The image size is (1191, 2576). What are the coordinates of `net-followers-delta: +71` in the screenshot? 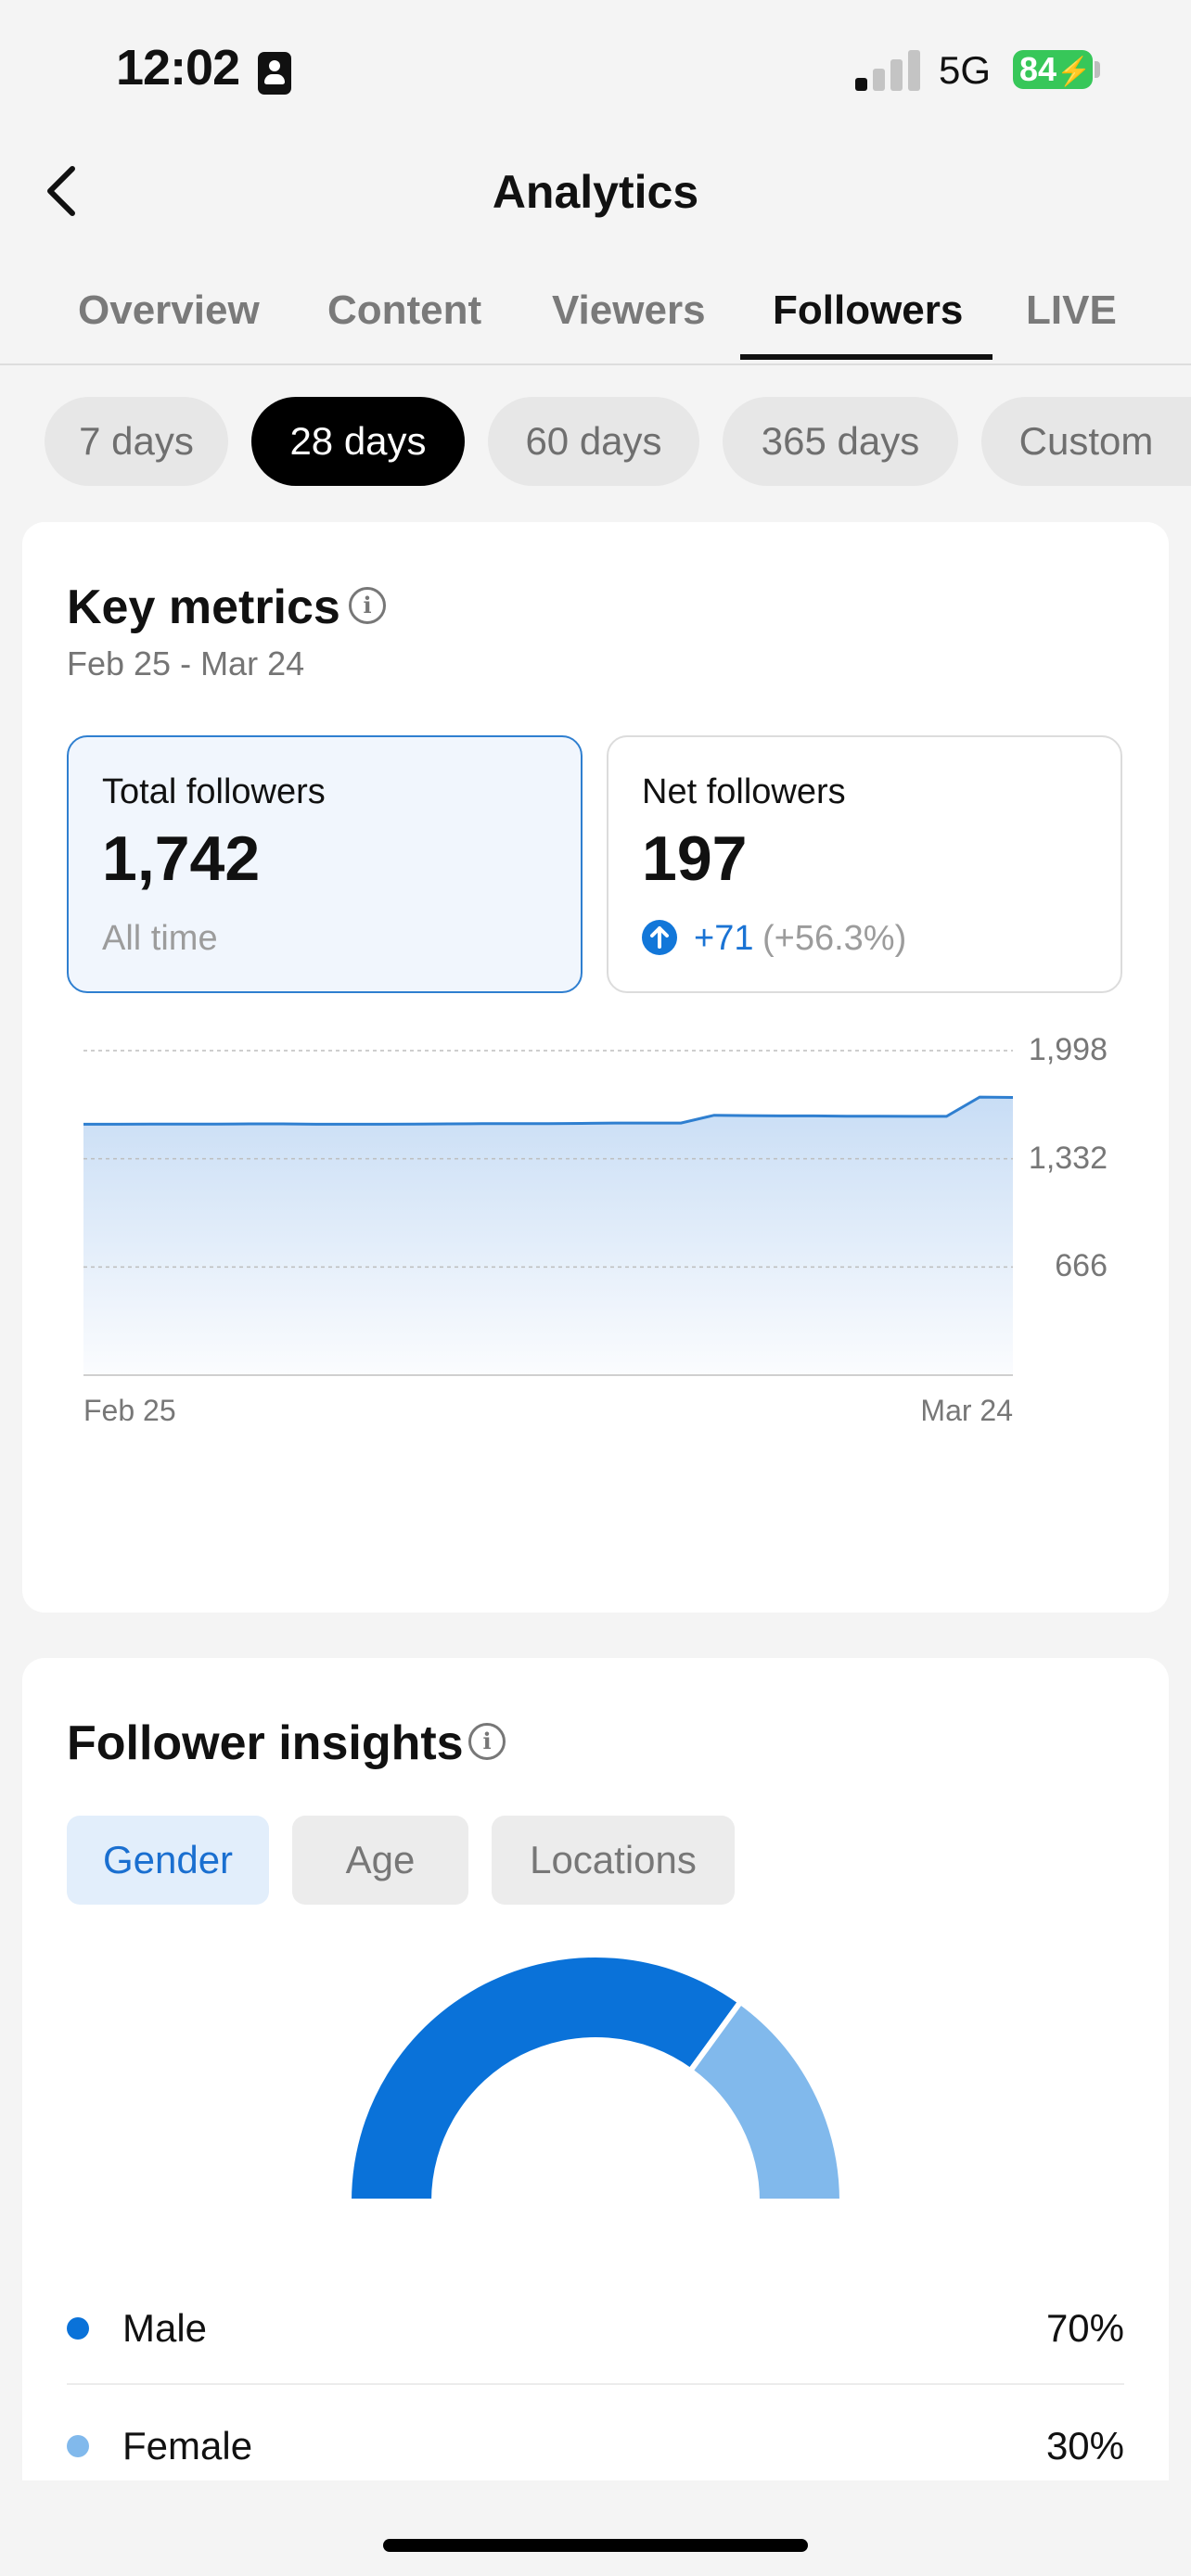 It's located at (724, 938).